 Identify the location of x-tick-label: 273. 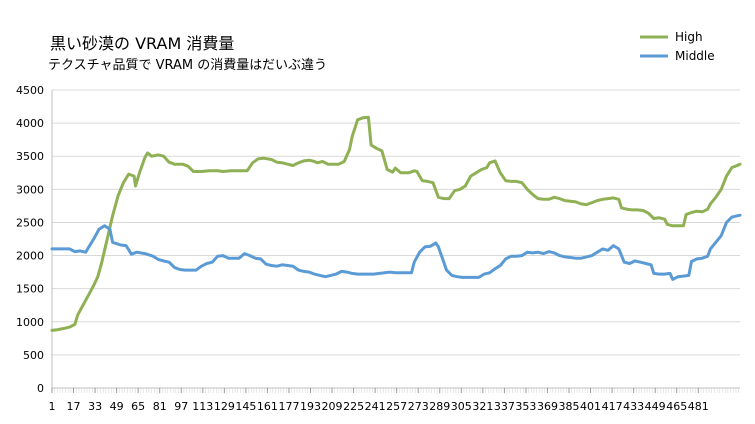
(418, 406).